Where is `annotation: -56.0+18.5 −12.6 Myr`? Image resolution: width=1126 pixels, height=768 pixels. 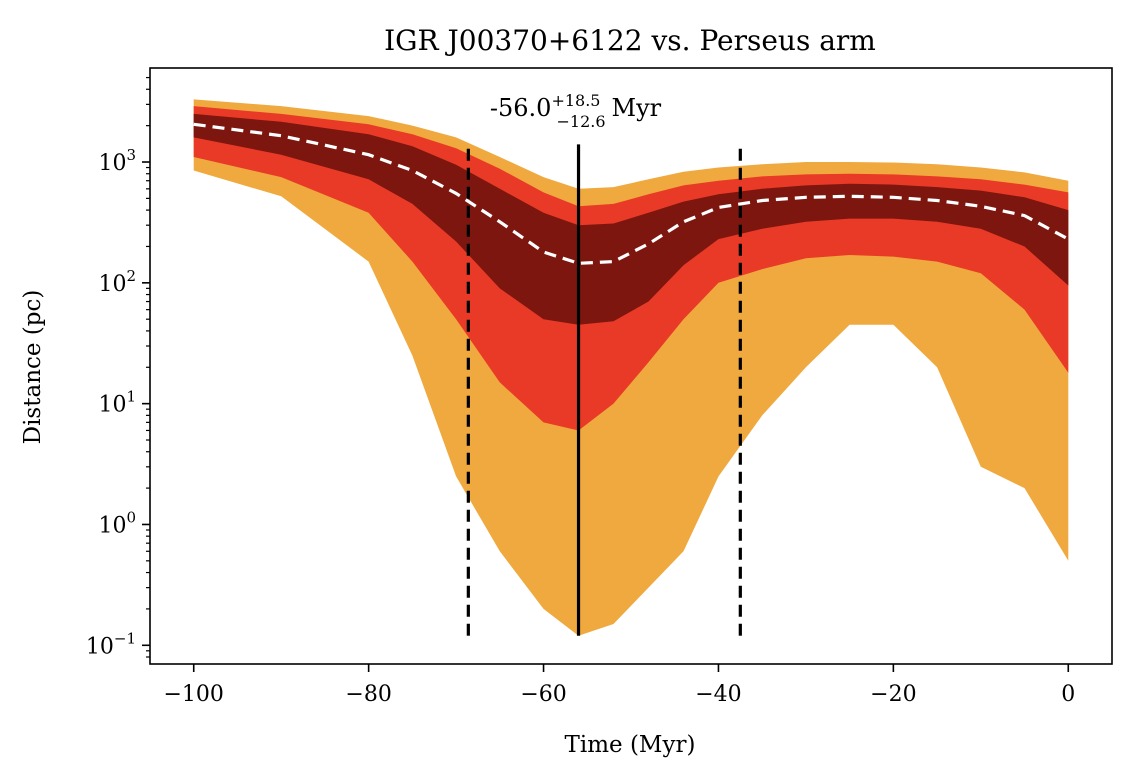 annotation: -56.0+18.5 −12.6 Myr is located at coordinates (576, 111).